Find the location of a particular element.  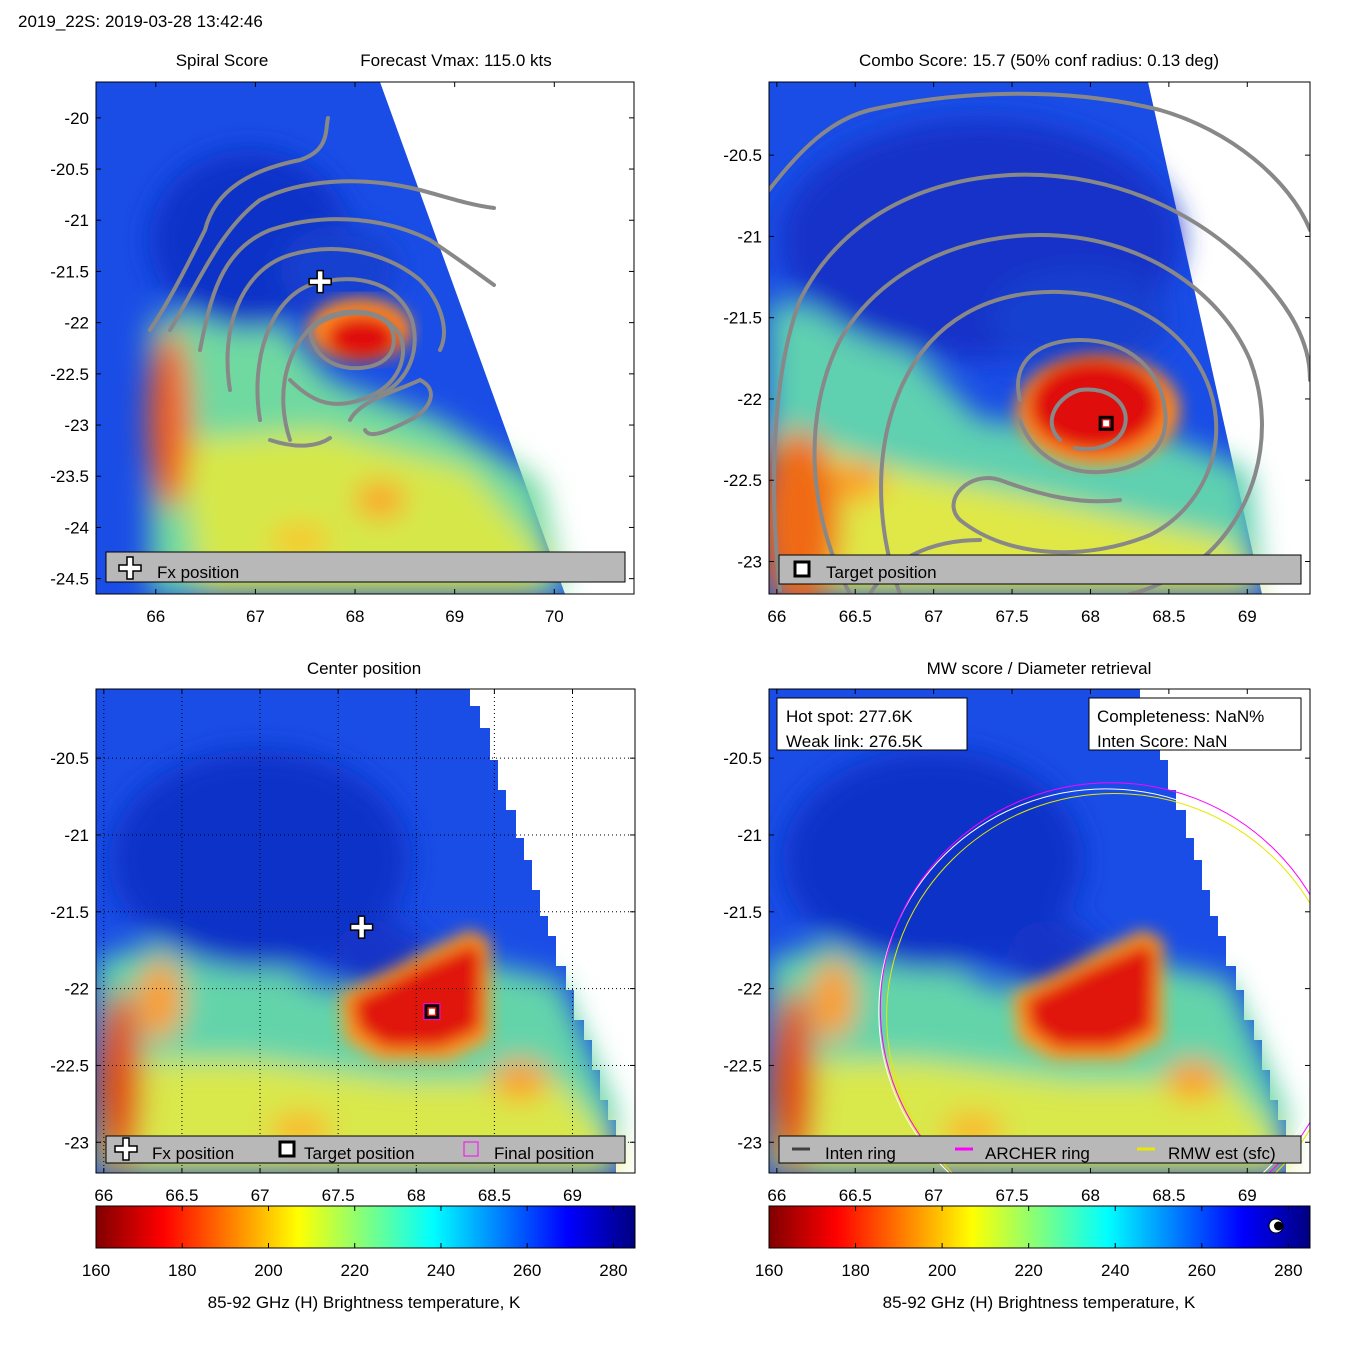

mw-completeness-text: Completeness: NaN% is located at coordinates (1180, 716).